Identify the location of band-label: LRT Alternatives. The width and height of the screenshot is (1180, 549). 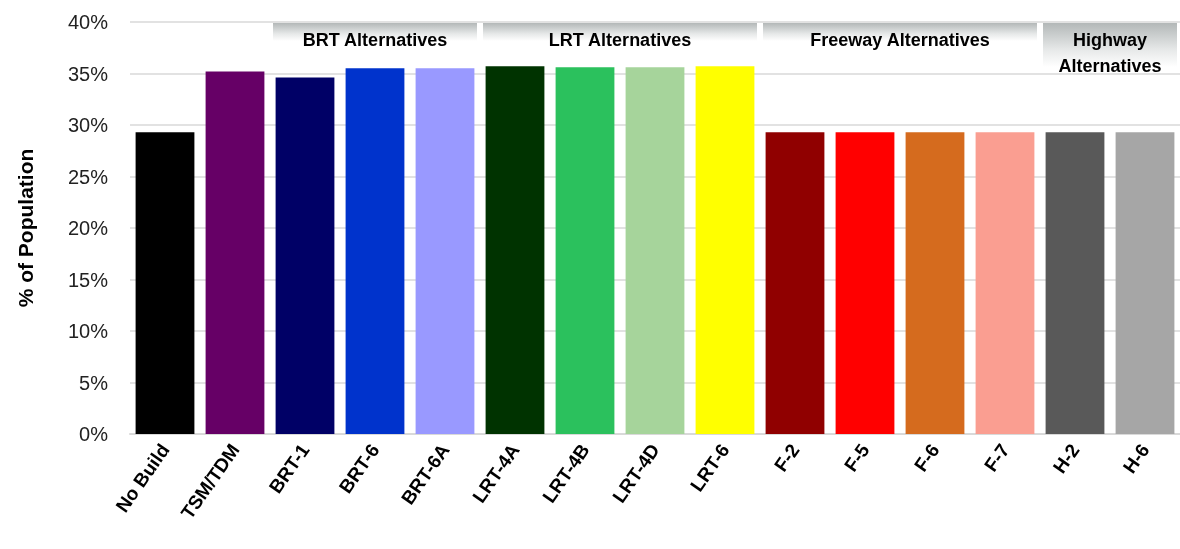
(620, 40).